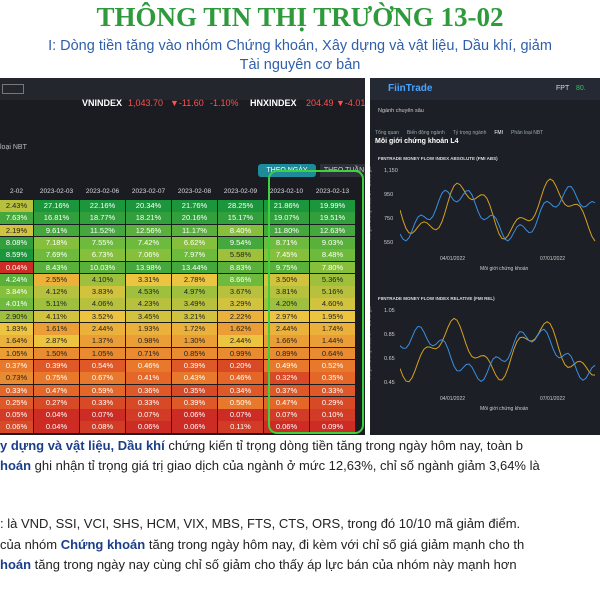  I want to click on heat-cell: 3.31%, so click(148, 279).